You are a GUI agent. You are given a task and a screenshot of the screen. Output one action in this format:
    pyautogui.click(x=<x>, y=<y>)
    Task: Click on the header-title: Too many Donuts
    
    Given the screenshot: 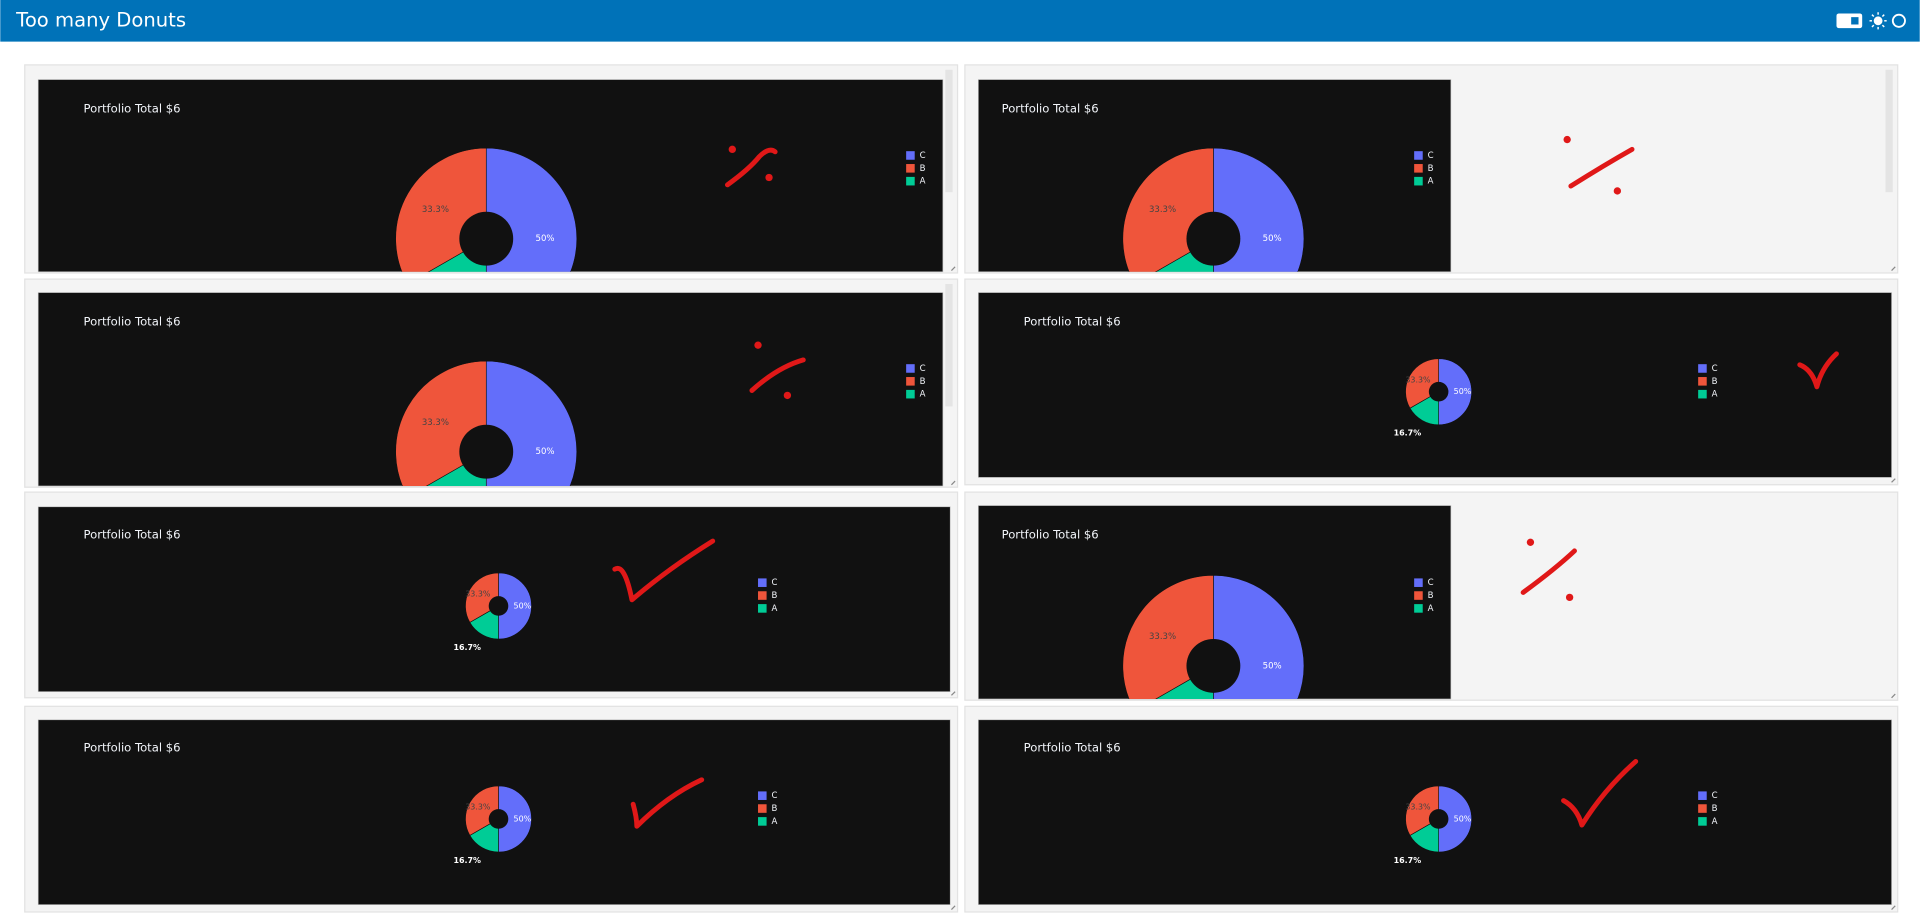 What is the action you would take?
    pyautogui.click(x=100, y=19)
    